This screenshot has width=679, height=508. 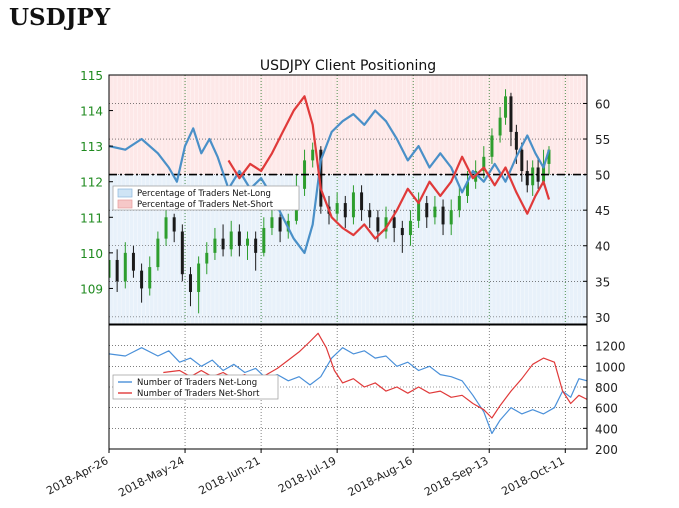 I want to click on right-tick-label: 40, so click(x=602, y=247).